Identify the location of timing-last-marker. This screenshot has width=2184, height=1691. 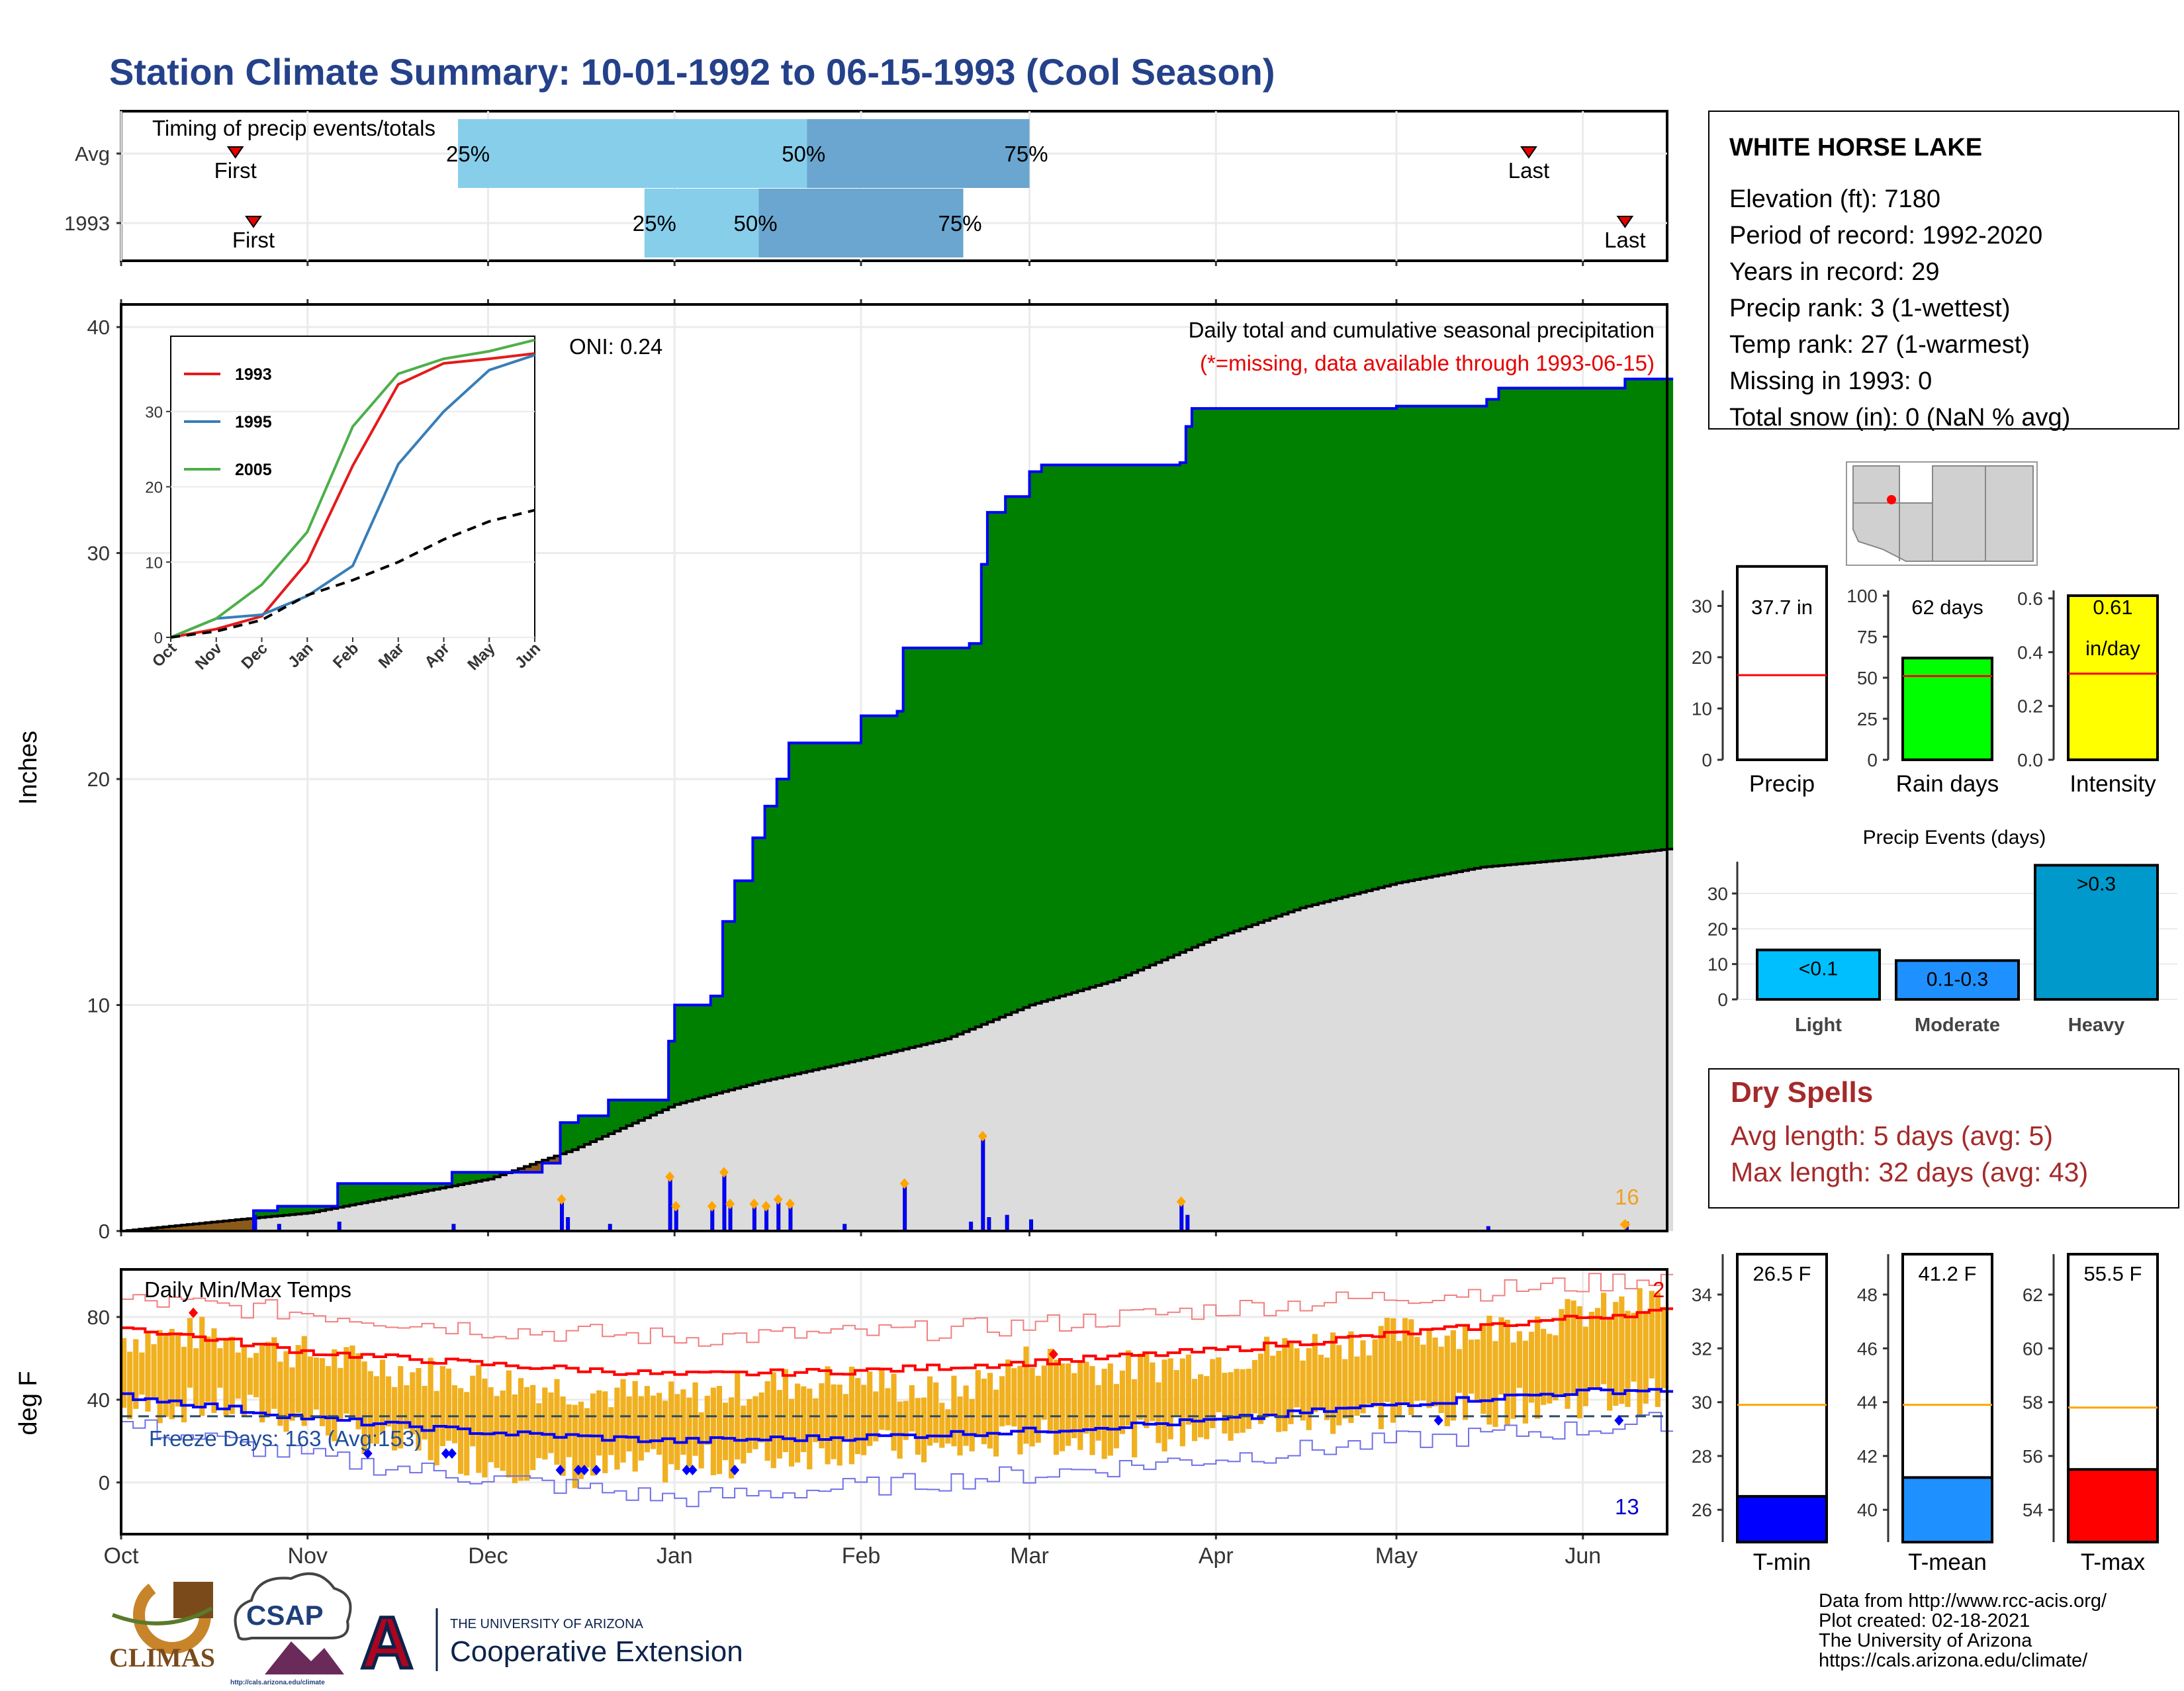
(1528, 152).